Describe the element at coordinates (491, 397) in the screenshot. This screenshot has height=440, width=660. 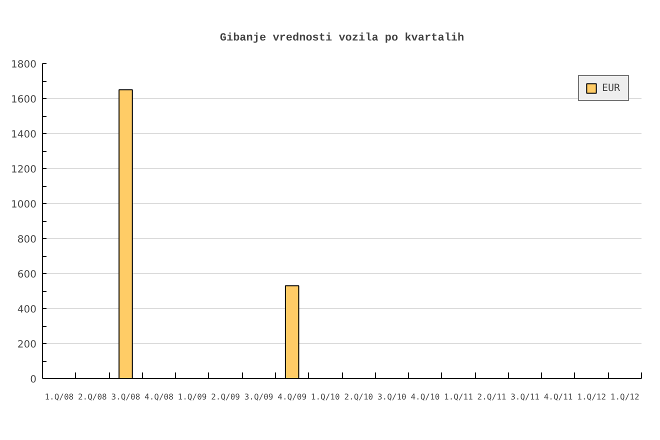
I see `x-tick-label: 2.Q/11` at that location.